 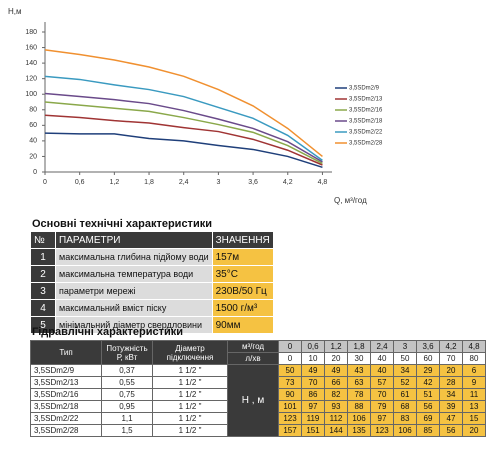 What do you see at coordinates (127, 418) in the screenshot?
I see `table-cell: 1,1` at bounding box center [127, 418].